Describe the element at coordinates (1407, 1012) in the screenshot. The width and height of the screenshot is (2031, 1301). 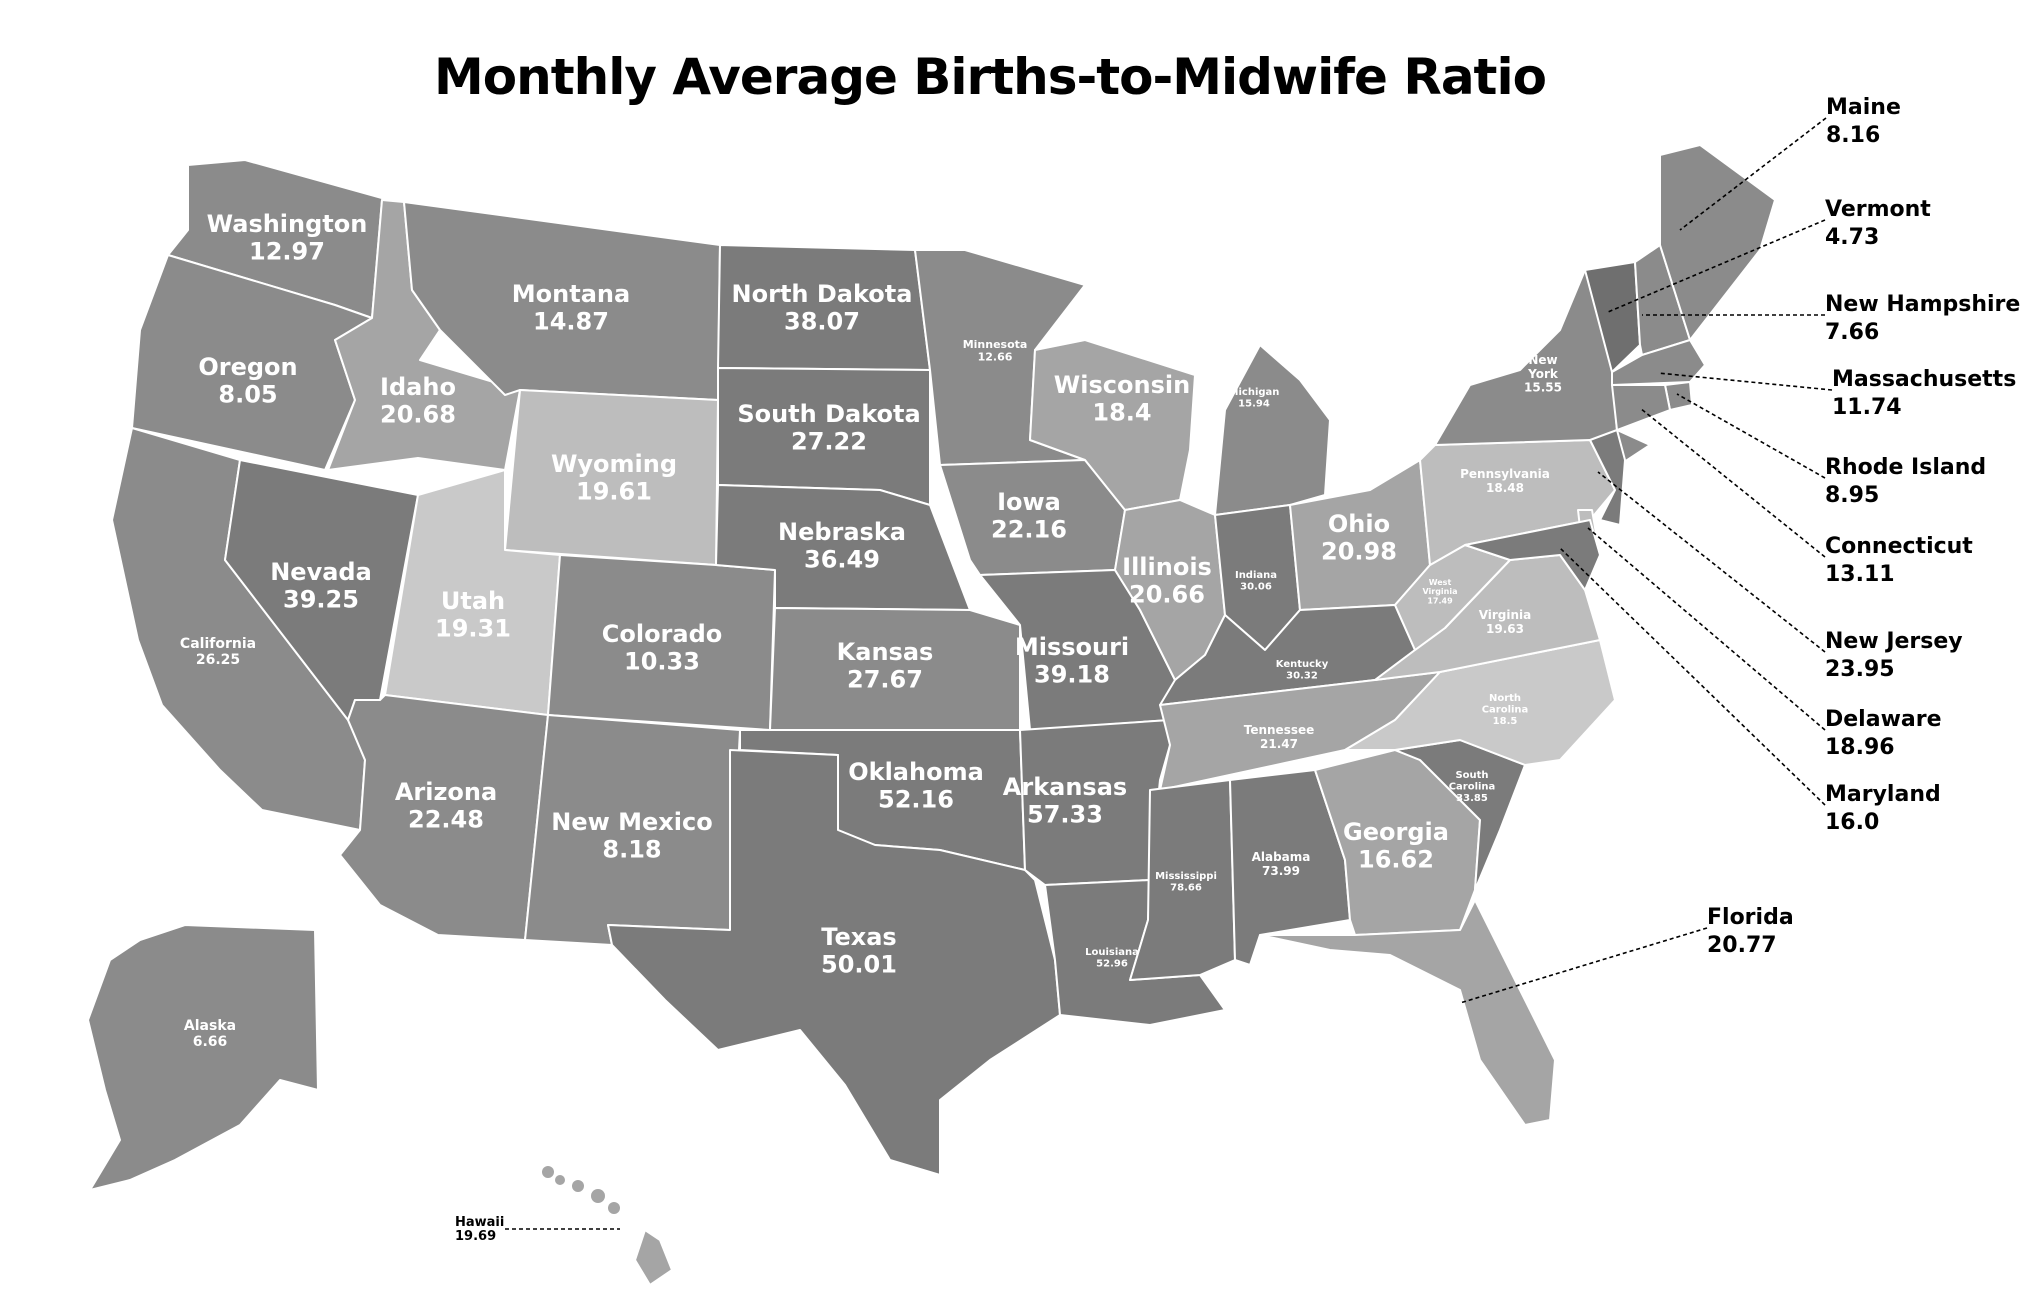
I see `state-florida` at that location.